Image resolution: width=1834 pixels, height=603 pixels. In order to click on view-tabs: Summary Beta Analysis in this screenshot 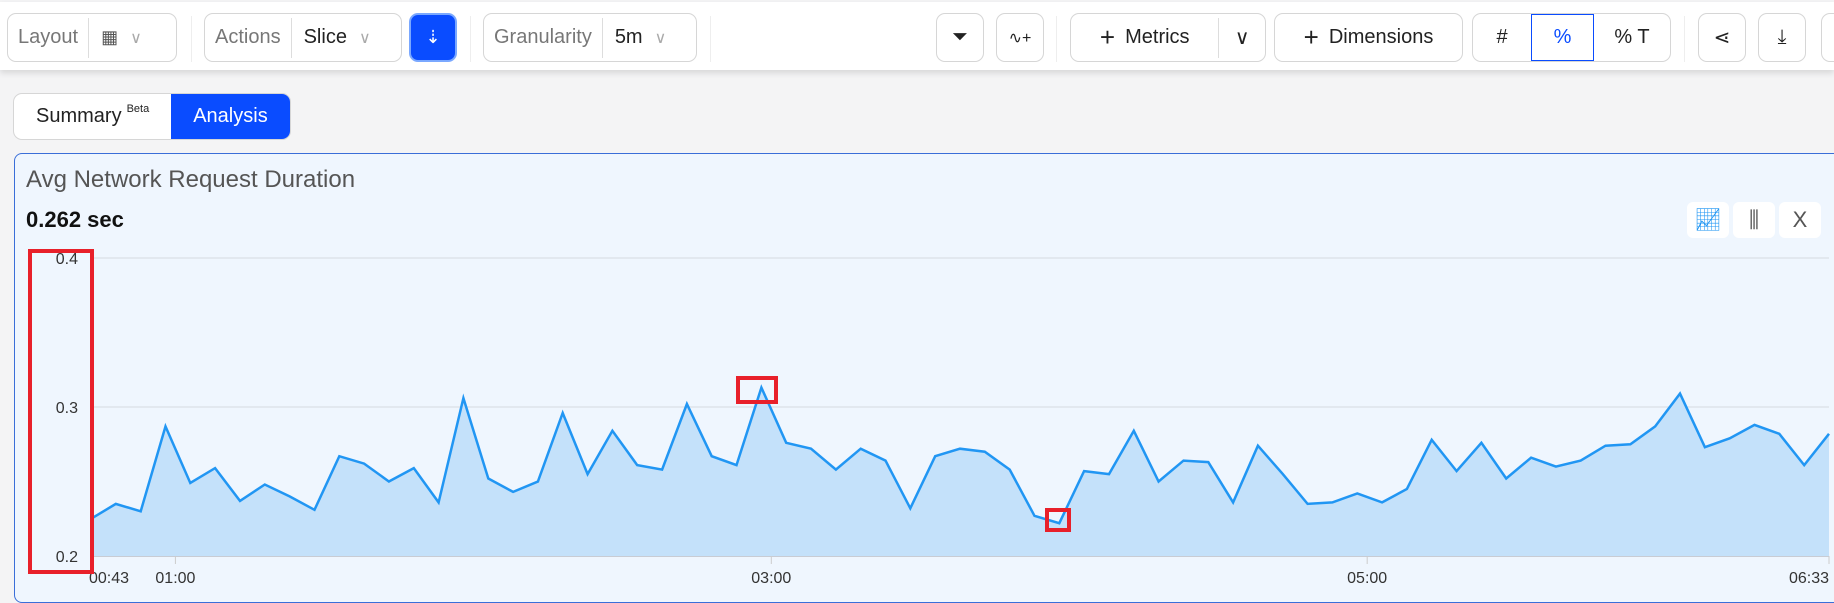, I will do `click(152, 116)`.